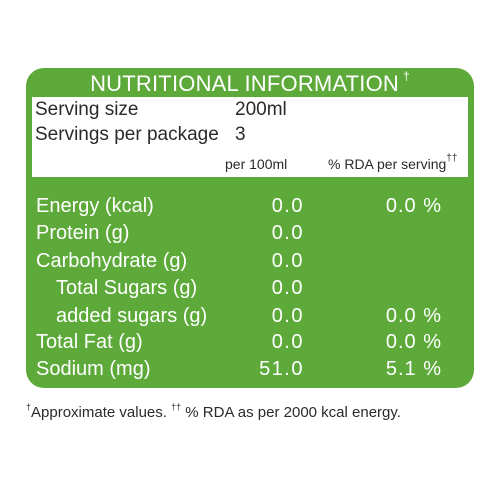  Describe the element at coordinates (281, 369) in the screenshot. I see `nutrient-per100-value: 51.0` at that location.